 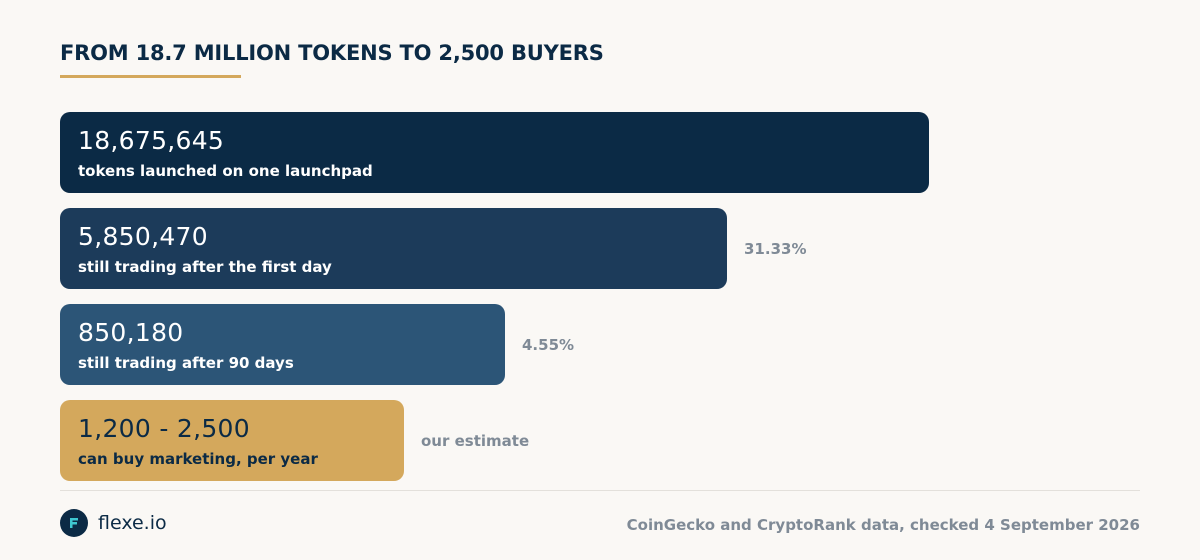 I want to click on bar-annotation: 4.55%, so click(x=548, y=345).